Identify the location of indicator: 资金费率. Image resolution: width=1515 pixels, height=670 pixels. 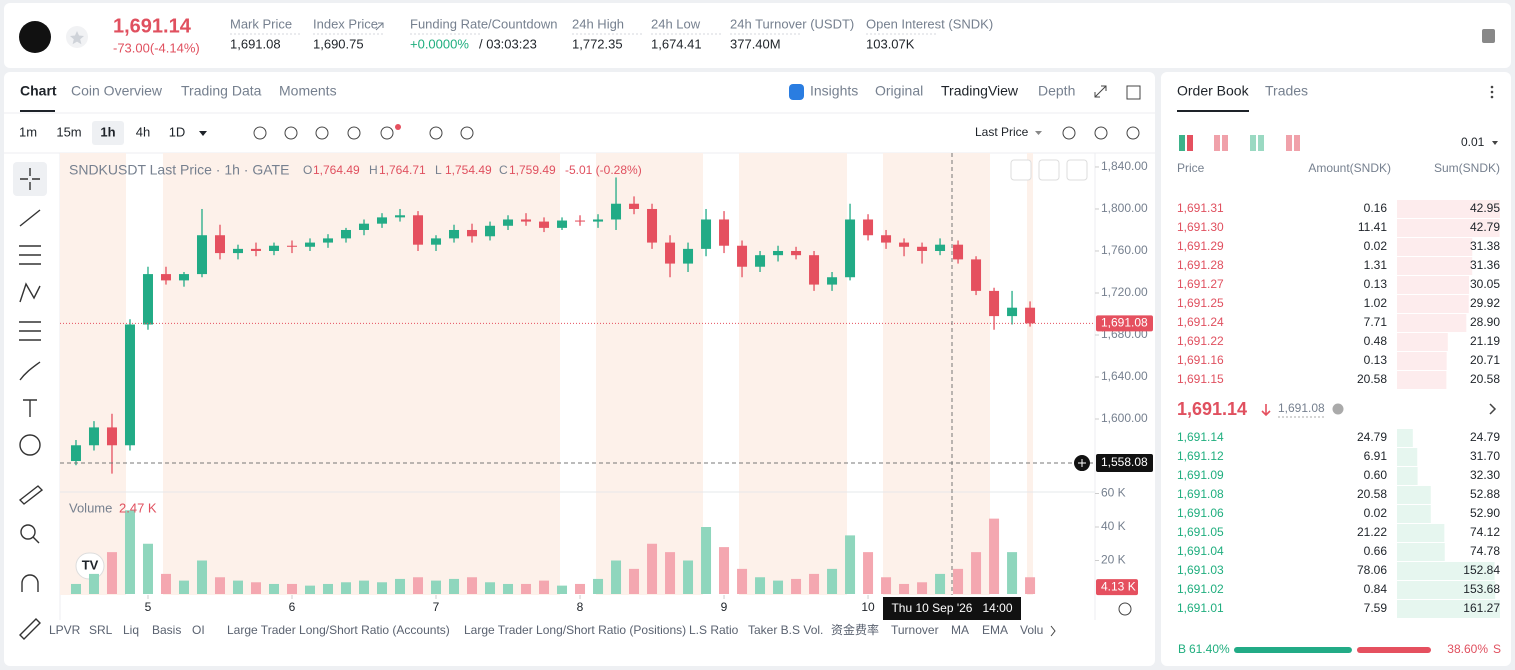
(855, 629).